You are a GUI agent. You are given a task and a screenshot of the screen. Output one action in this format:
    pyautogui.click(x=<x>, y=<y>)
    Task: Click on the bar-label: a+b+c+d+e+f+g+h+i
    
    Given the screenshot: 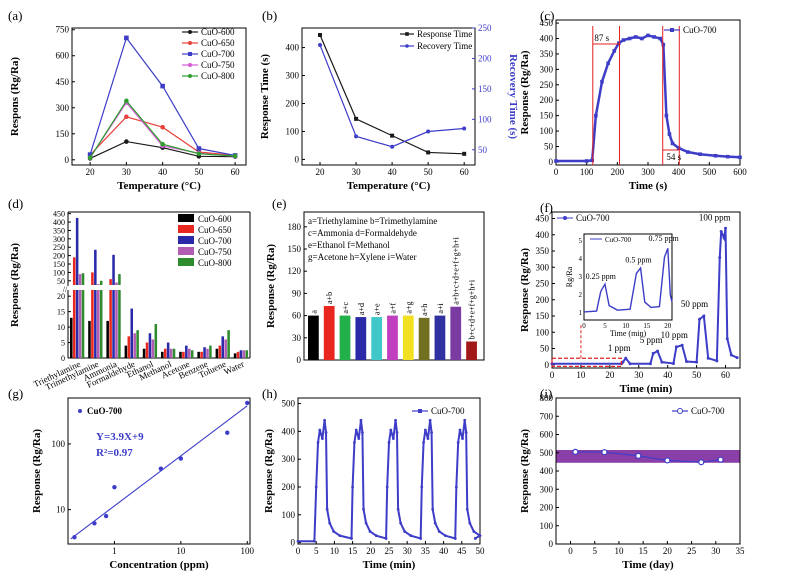 What is the action you would take?
    pyautogui.click(x=456, y=270)
    